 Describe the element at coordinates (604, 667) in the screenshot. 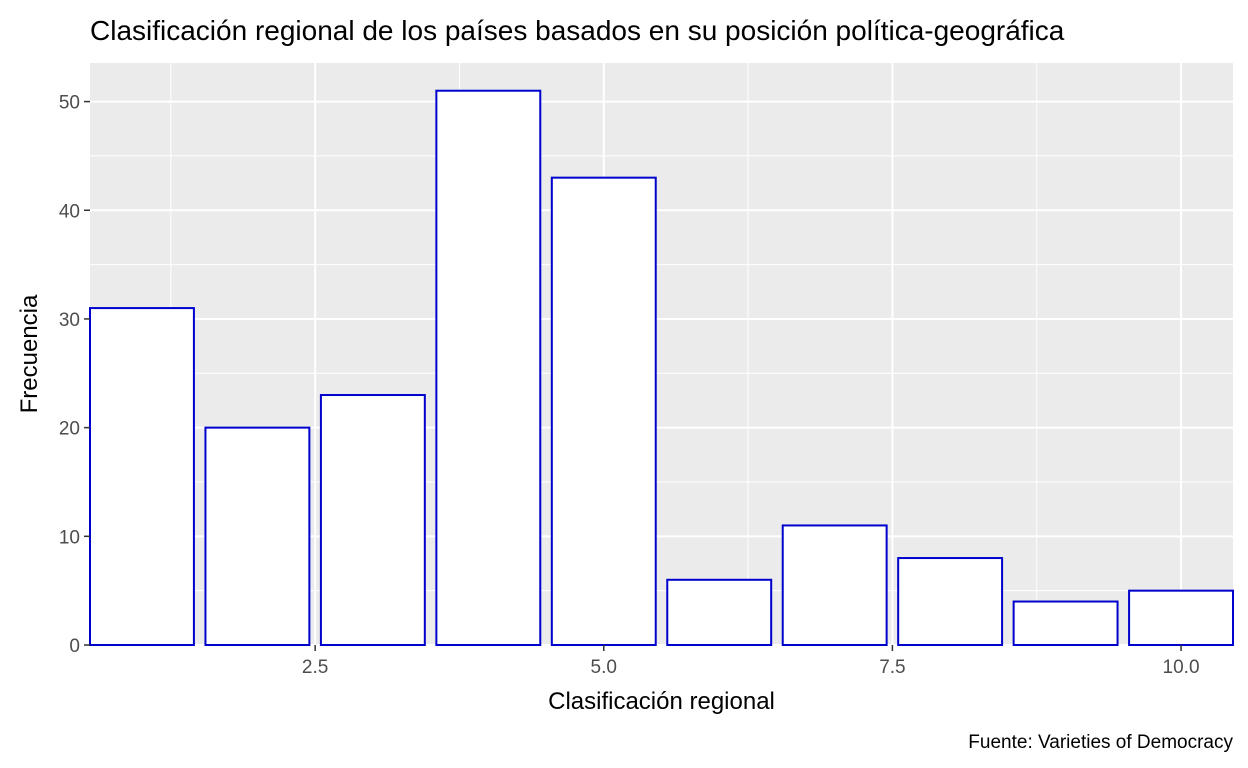

I see `x-tick-label: 5.0` at that location.